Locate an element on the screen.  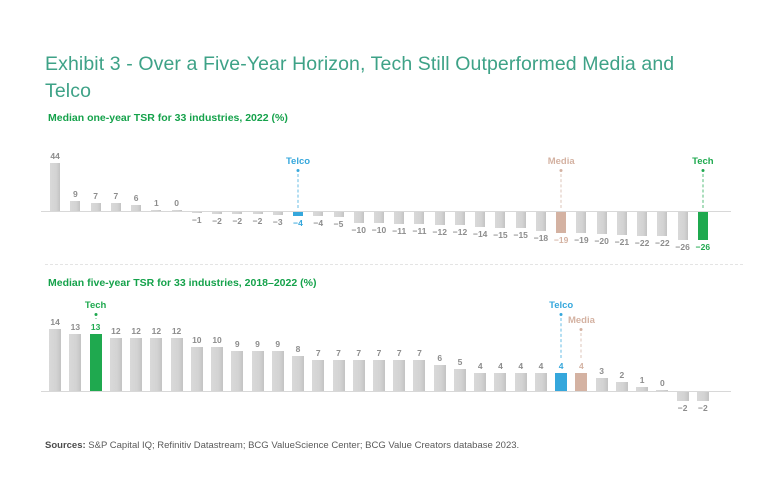
value-label: −14 is located at coordinates (480, 234).